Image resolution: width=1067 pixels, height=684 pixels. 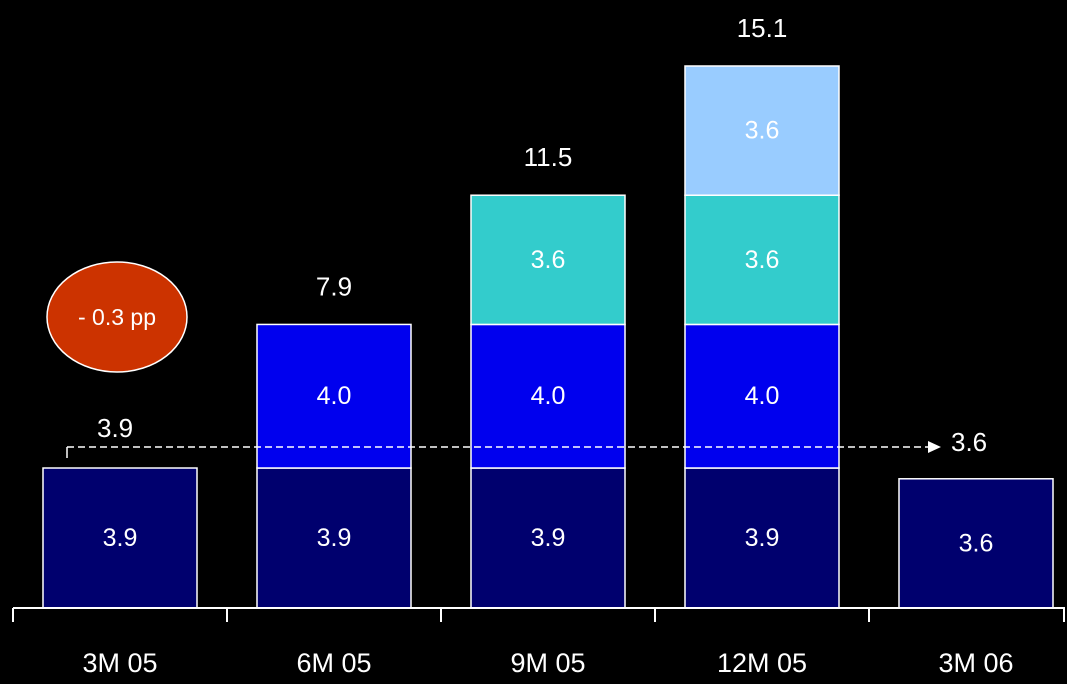 I want to click on change-badge-text: - 0.3 pp, so click(x=117, y=317).